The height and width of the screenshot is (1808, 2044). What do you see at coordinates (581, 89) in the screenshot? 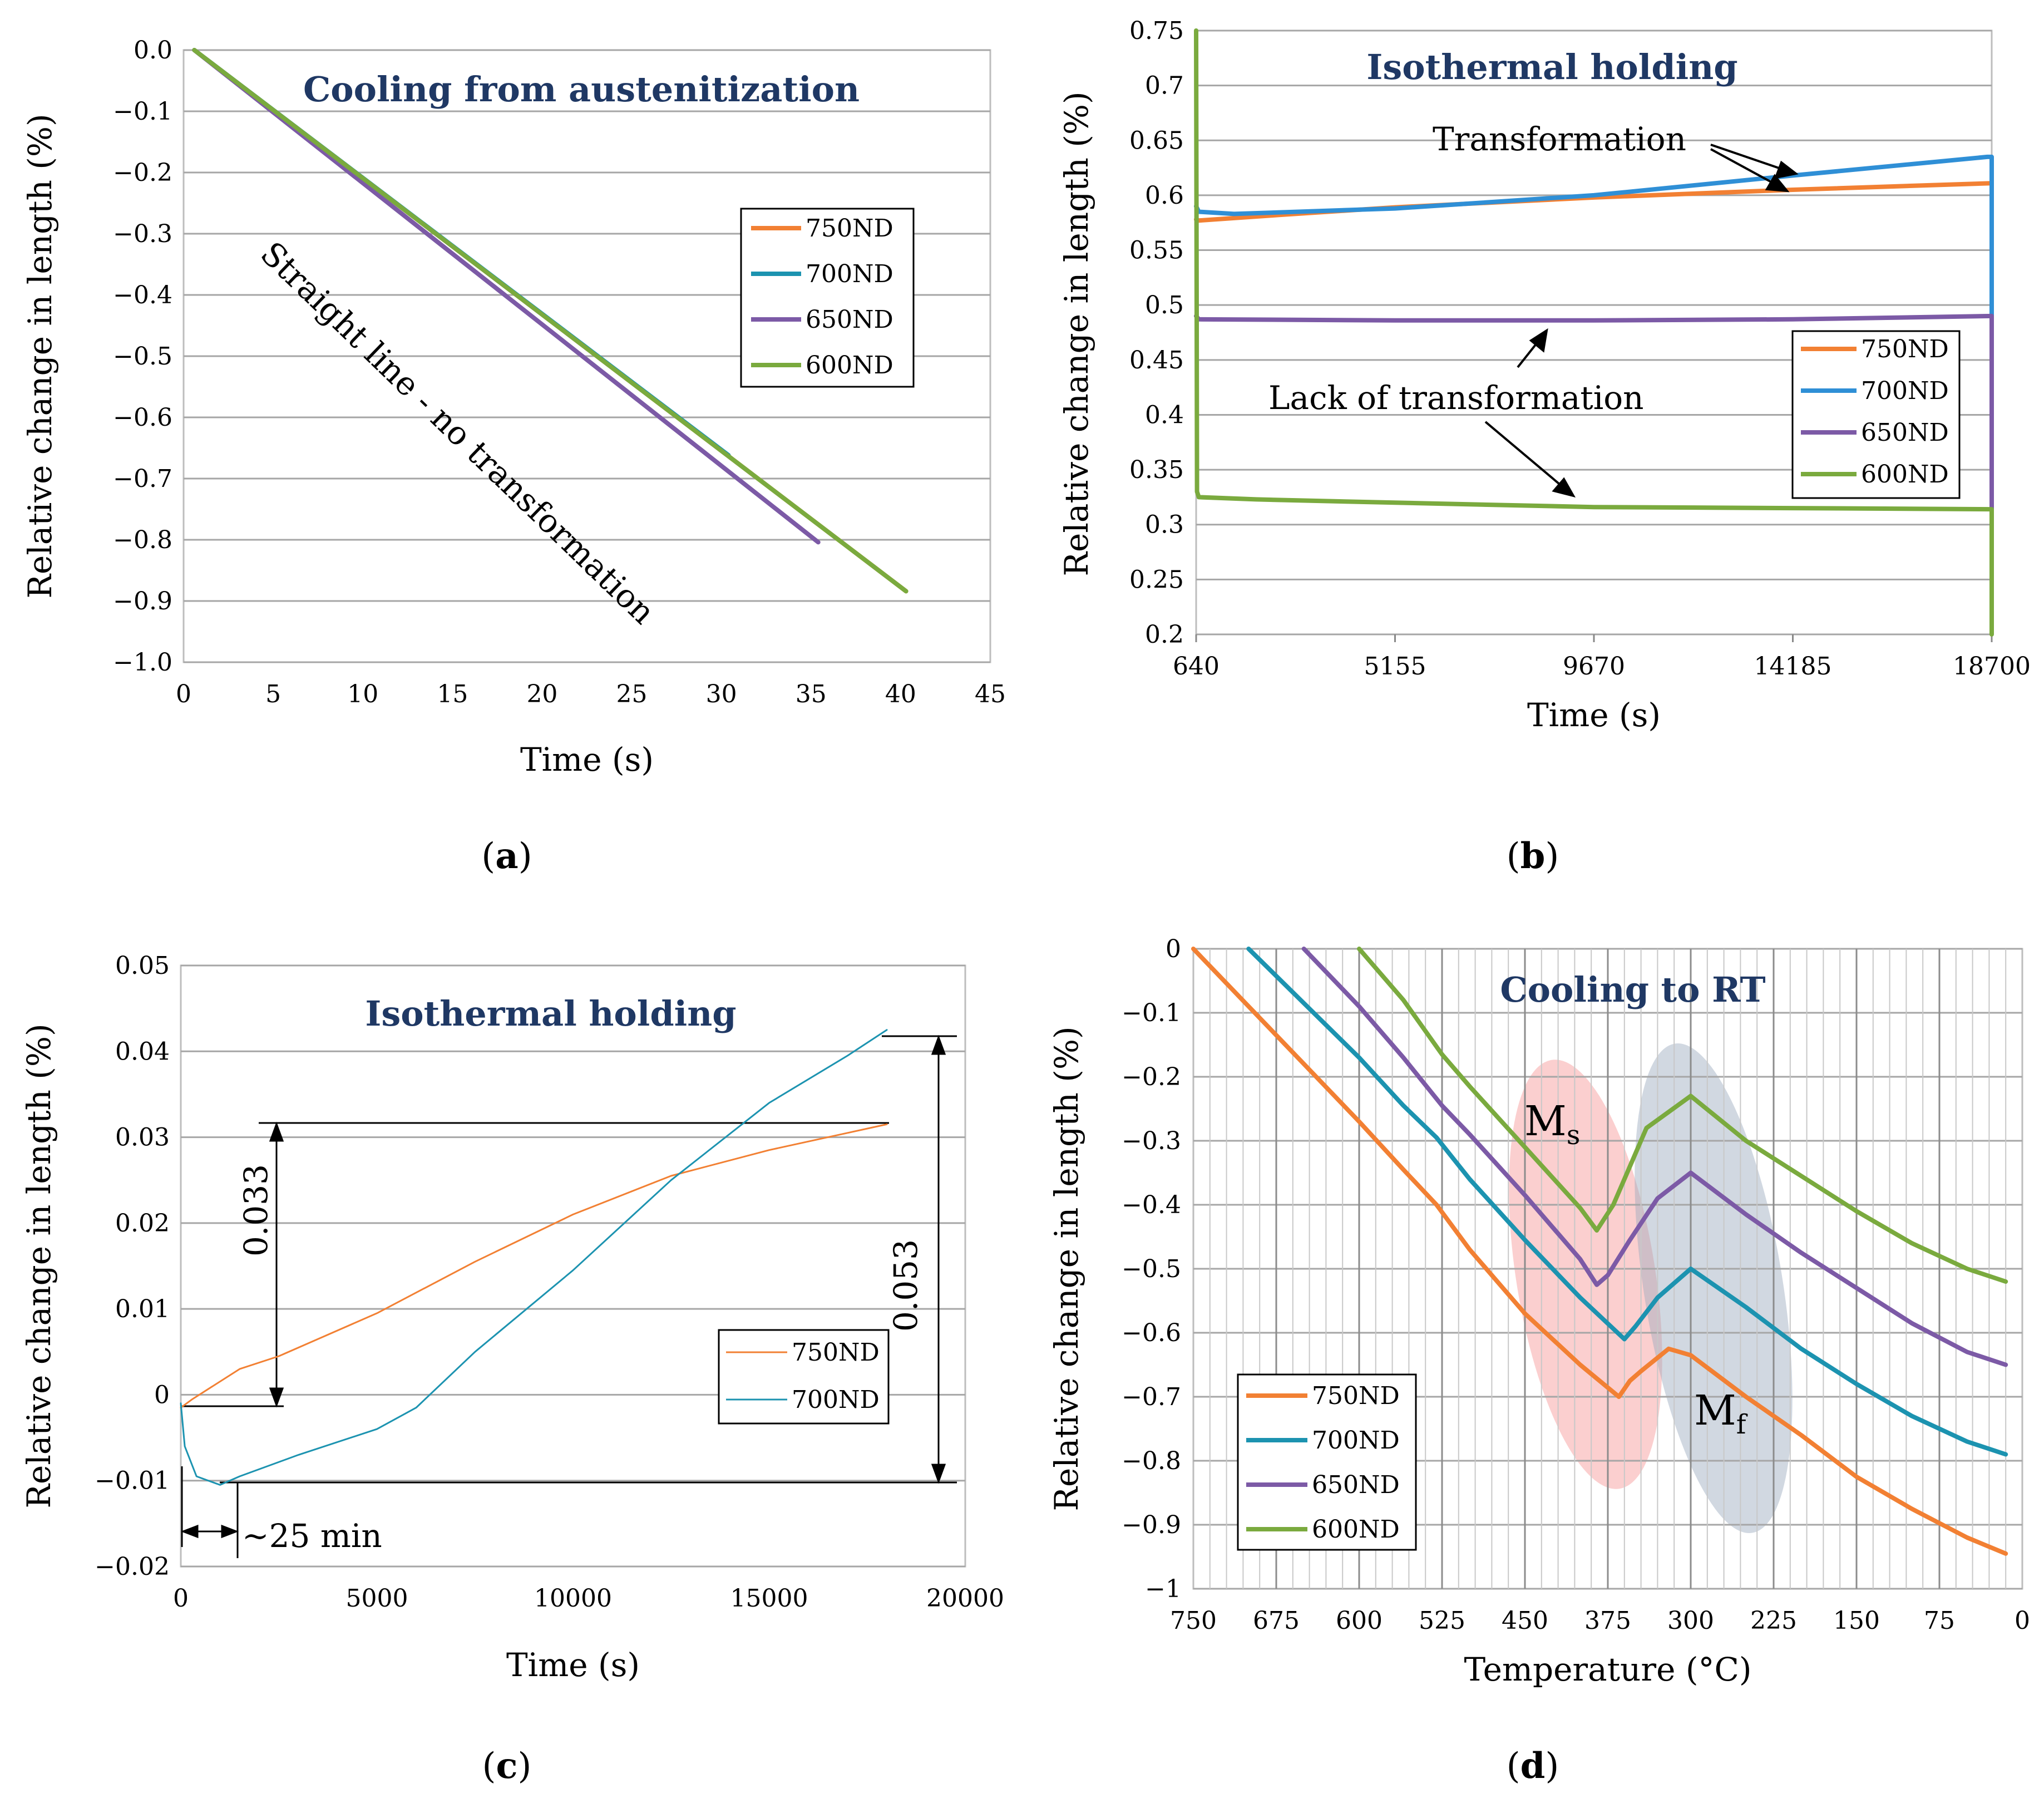
I see `chart-a-title: Cooling from austenitization` at bounding box center [581, 89].